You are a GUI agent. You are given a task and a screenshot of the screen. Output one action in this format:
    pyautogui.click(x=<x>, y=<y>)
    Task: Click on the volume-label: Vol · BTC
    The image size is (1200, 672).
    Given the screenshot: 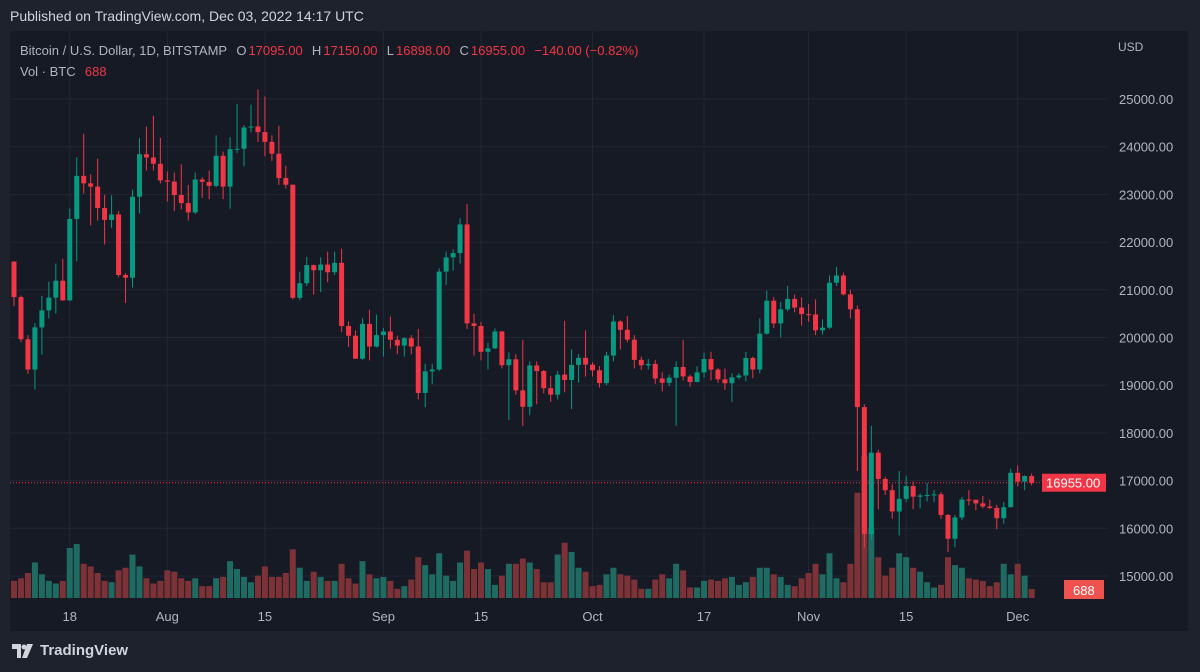 What is the action you would take?
    pyautogui.click(x=48, y=71)
    